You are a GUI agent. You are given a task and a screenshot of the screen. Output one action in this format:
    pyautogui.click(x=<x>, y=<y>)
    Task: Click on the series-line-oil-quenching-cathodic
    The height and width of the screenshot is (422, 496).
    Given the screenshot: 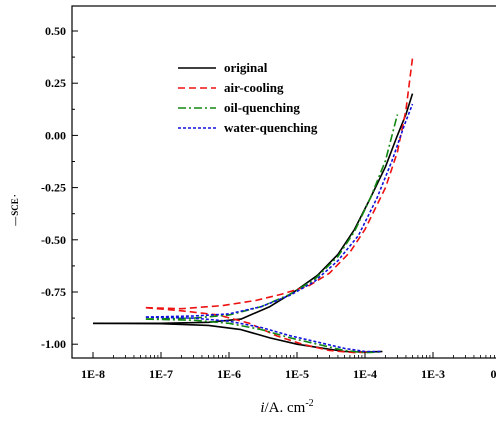 What is the action you would take?
    pyautogui.click(x=264, y=336)
    